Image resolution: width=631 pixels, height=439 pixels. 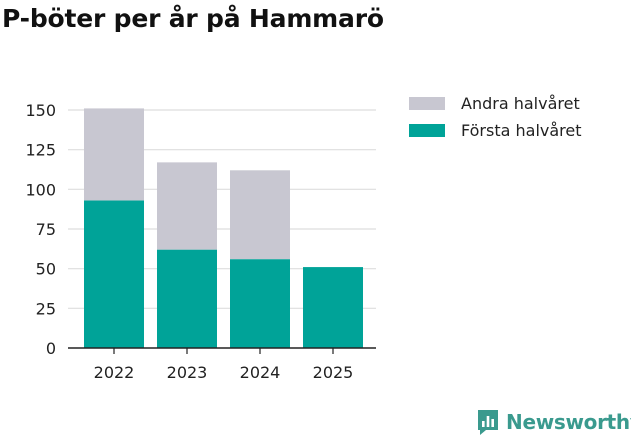 I want to click on legend-label-first-half: Första halvåret, so click(x=521, y=130).